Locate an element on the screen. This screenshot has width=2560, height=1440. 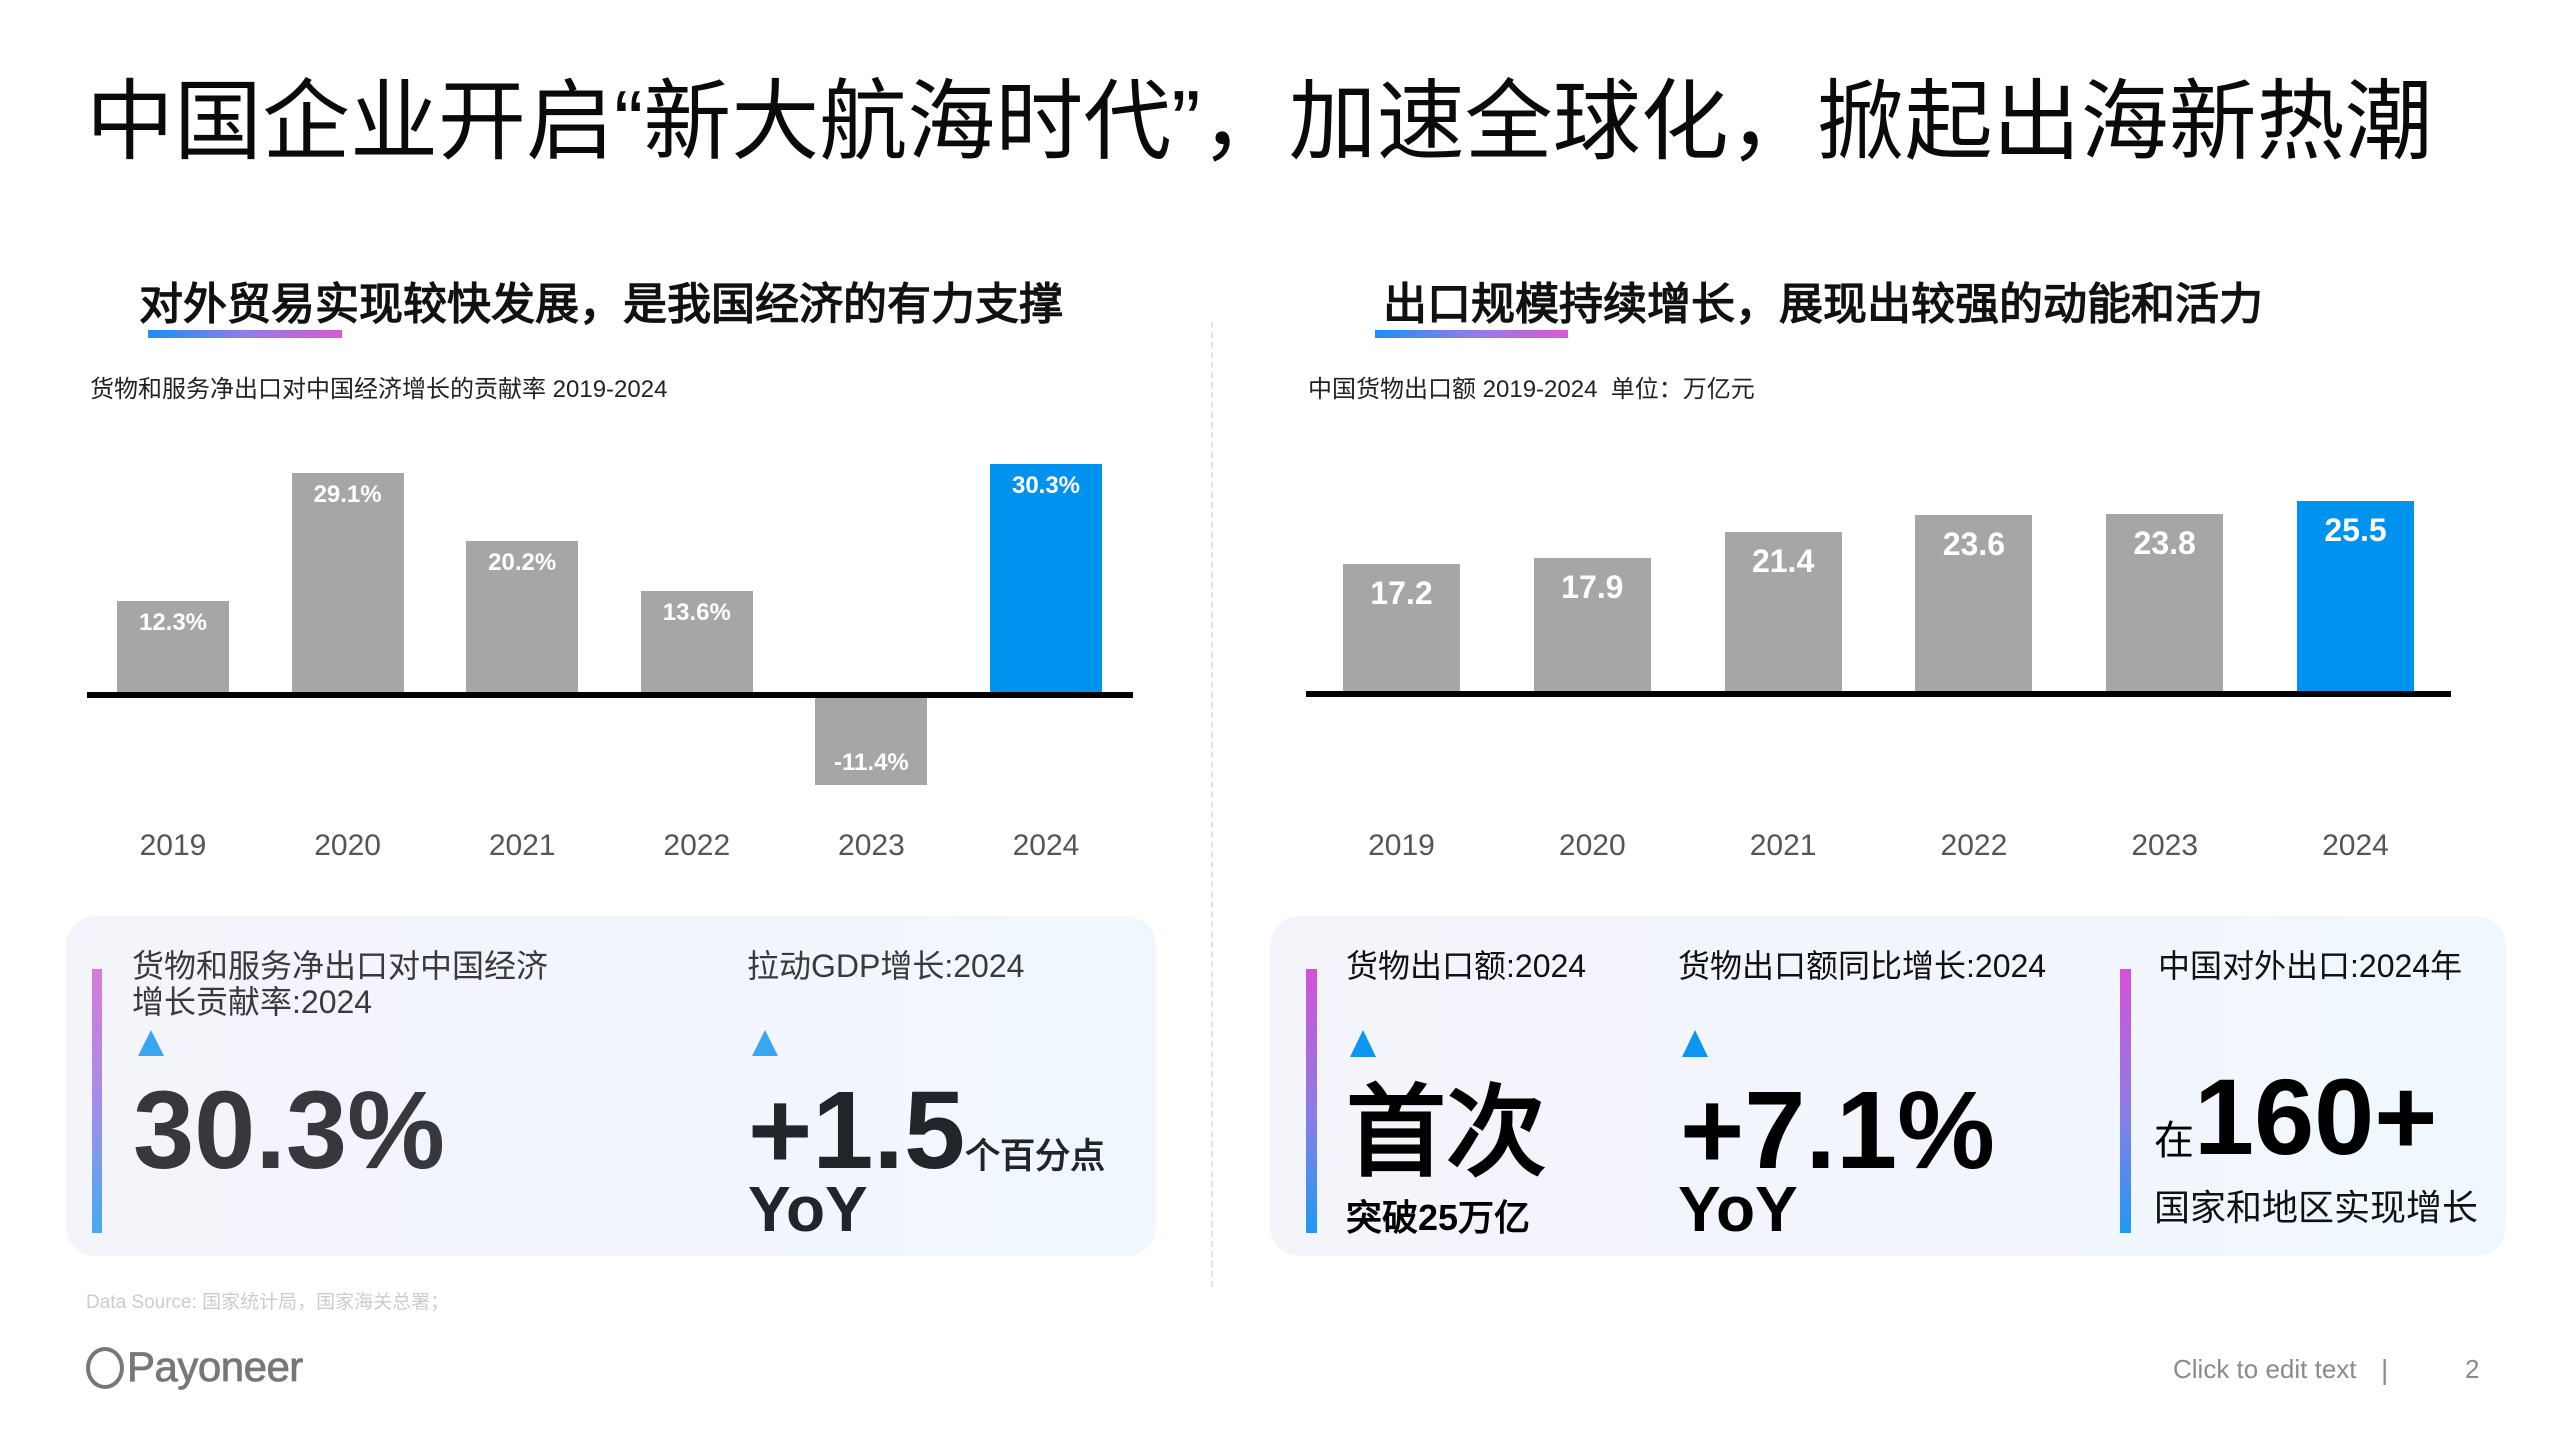
kpi-value-gdp: +1.5个百分点 is located at coordinates (926, 1131).